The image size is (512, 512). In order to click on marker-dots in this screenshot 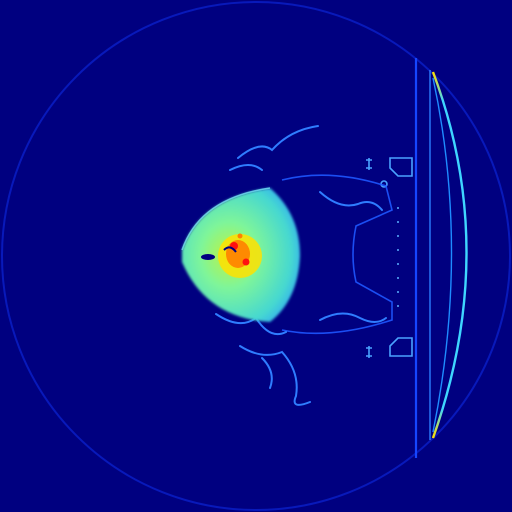, I will do `click(398, 257)`.